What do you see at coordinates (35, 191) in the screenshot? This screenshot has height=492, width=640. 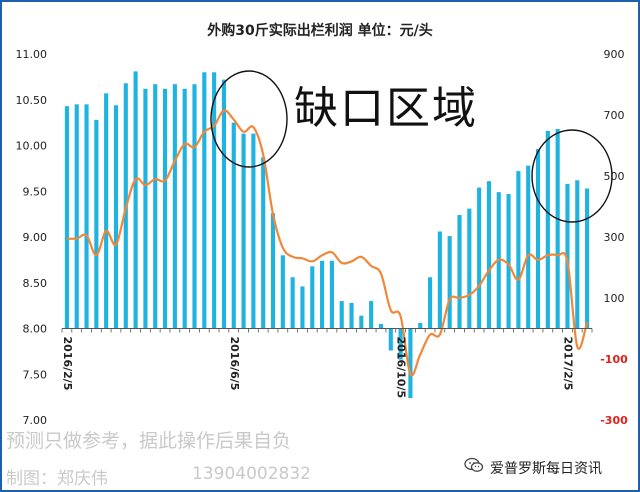 I see `left-axis-tick-label: 9.50` at bounding box center [35, 191].